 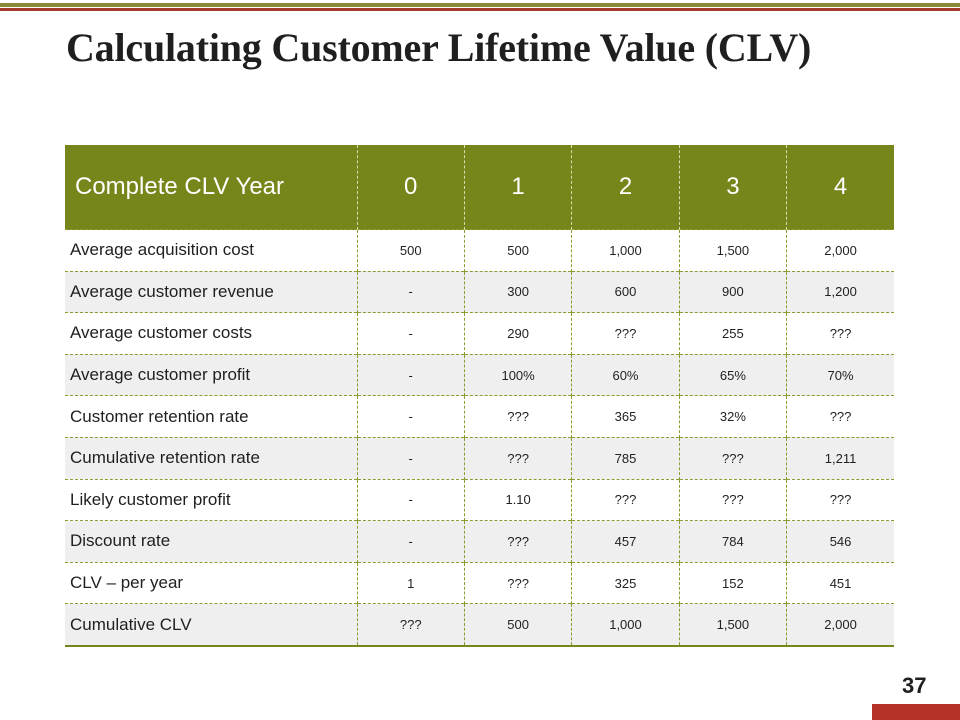 I want to click on table-cell: 1,211, so click(x=840, y=458).